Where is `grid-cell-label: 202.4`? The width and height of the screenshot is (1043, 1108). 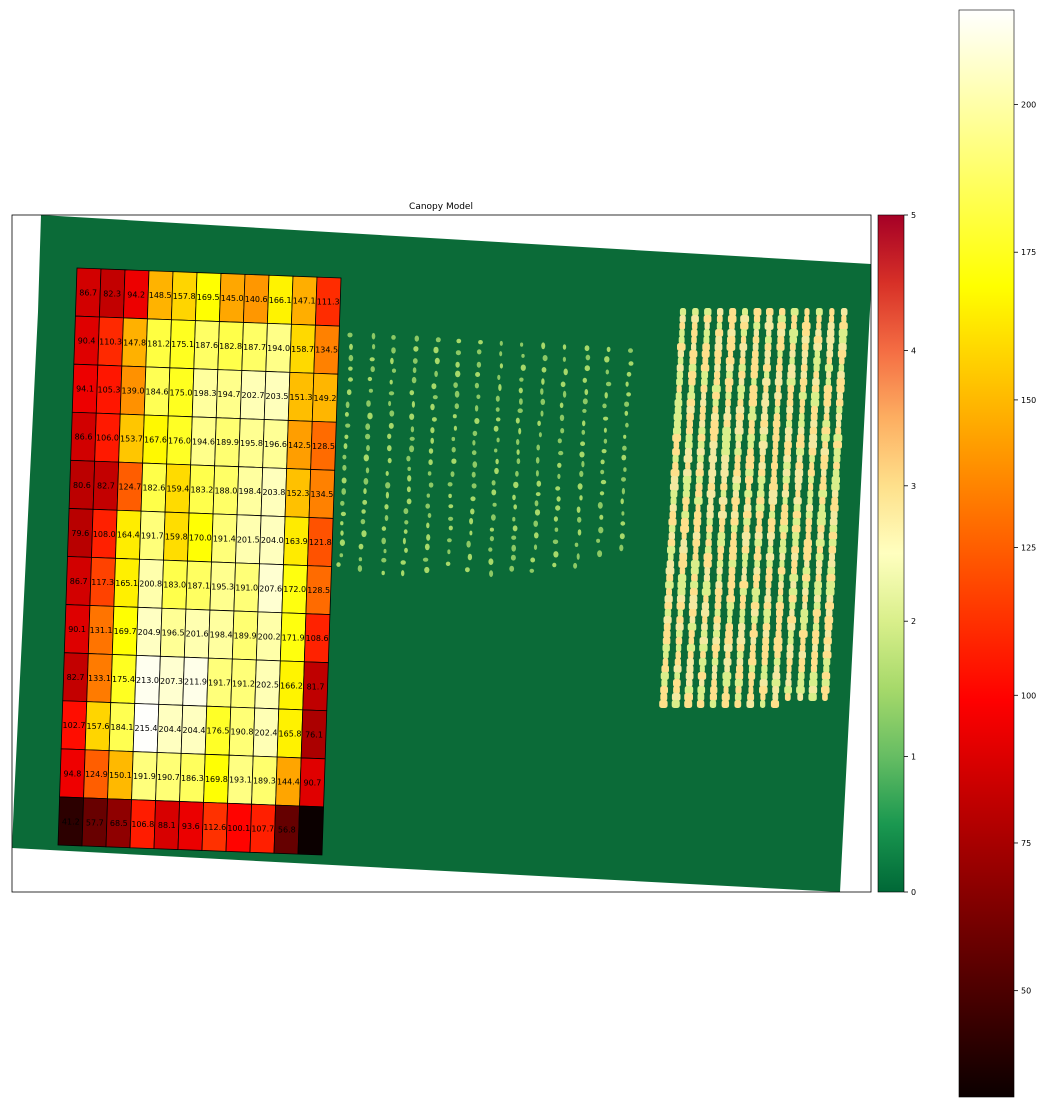
grid-cell-label: 202.4 is located at coordinates (266, 733).